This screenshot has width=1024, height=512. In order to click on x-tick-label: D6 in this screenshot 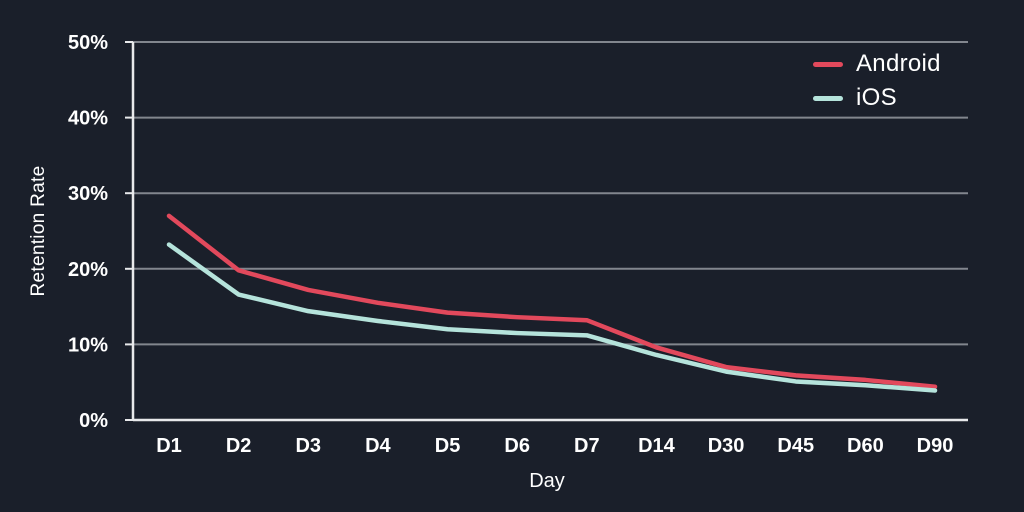, I will do `click(517, 446)`.